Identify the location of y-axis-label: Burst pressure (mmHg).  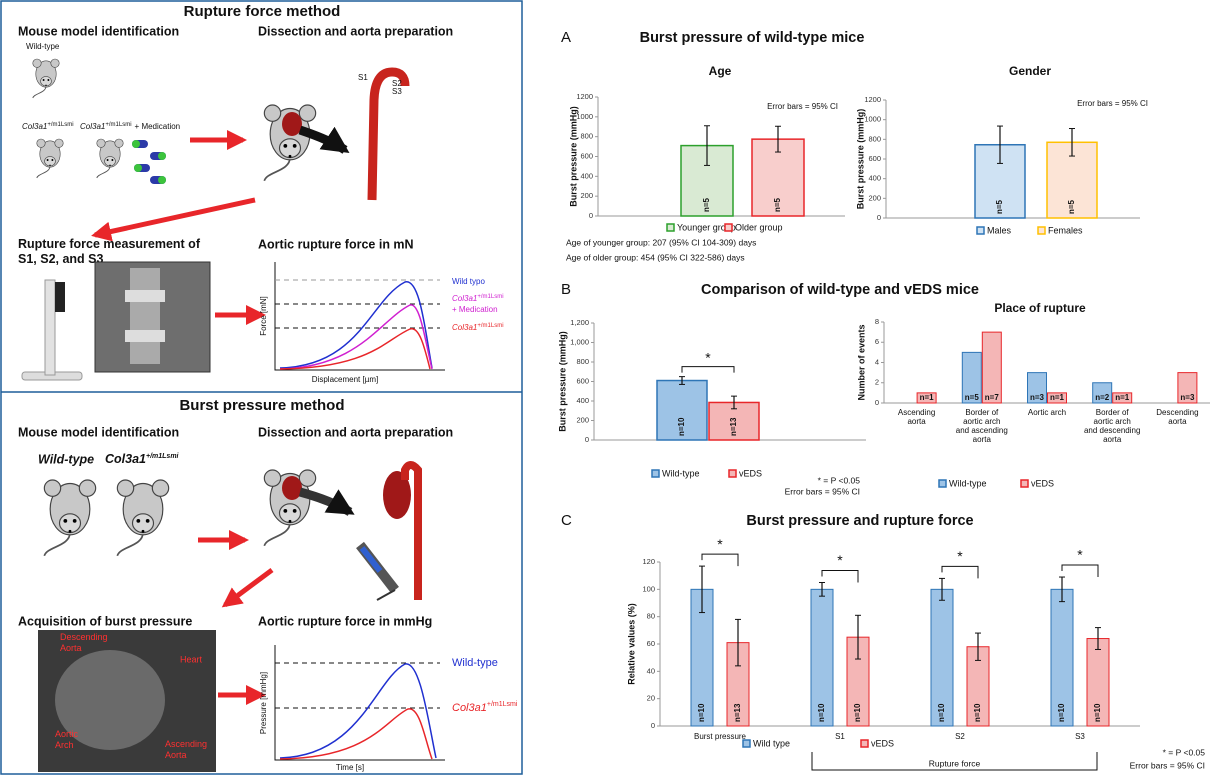
(860, 159).